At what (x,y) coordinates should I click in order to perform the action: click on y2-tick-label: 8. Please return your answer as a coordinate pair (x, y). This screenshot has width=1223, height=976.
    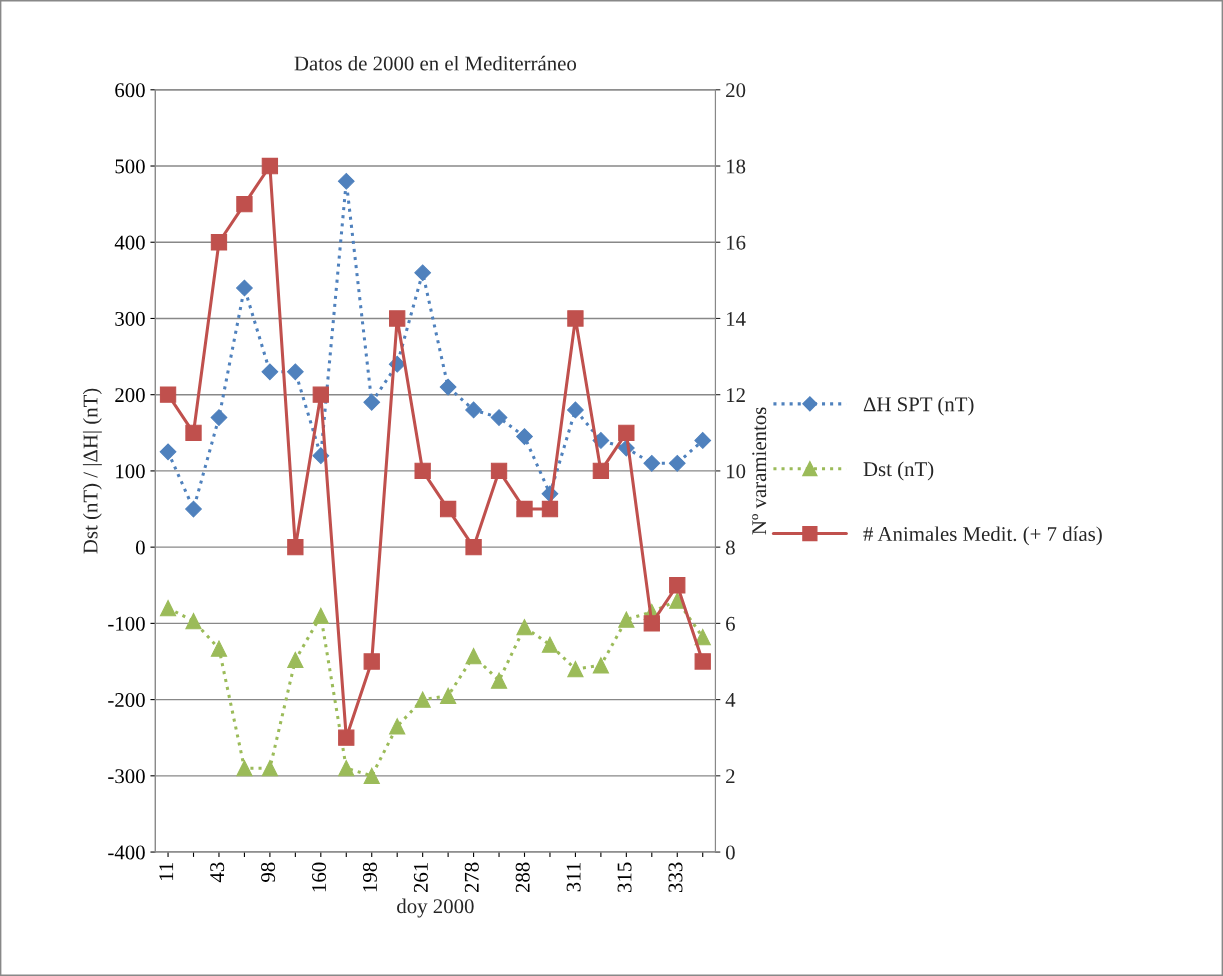
    Looking at the image, I should click on (730, 547).